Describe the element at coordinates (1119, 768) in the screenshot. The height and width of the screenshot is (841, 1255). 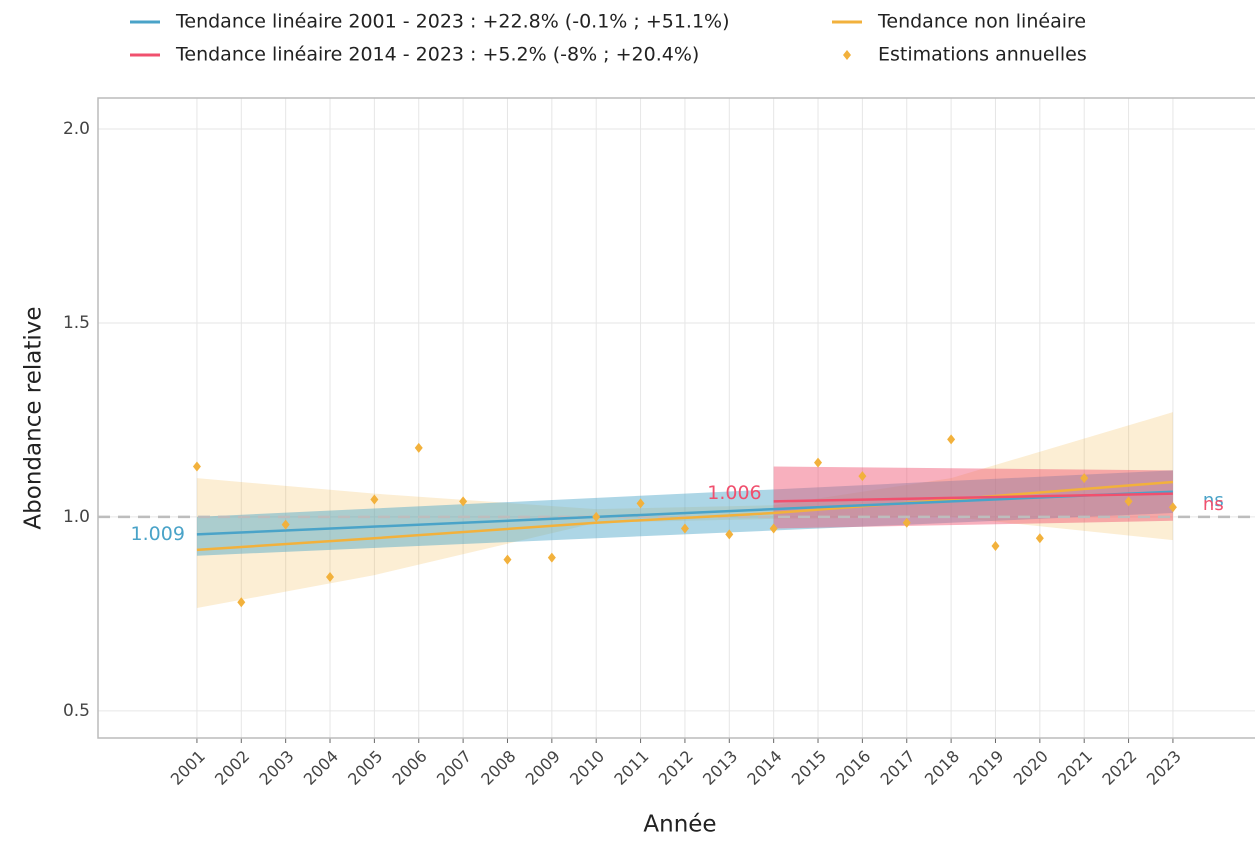
I see `x-tick-label: 2022` at that location.